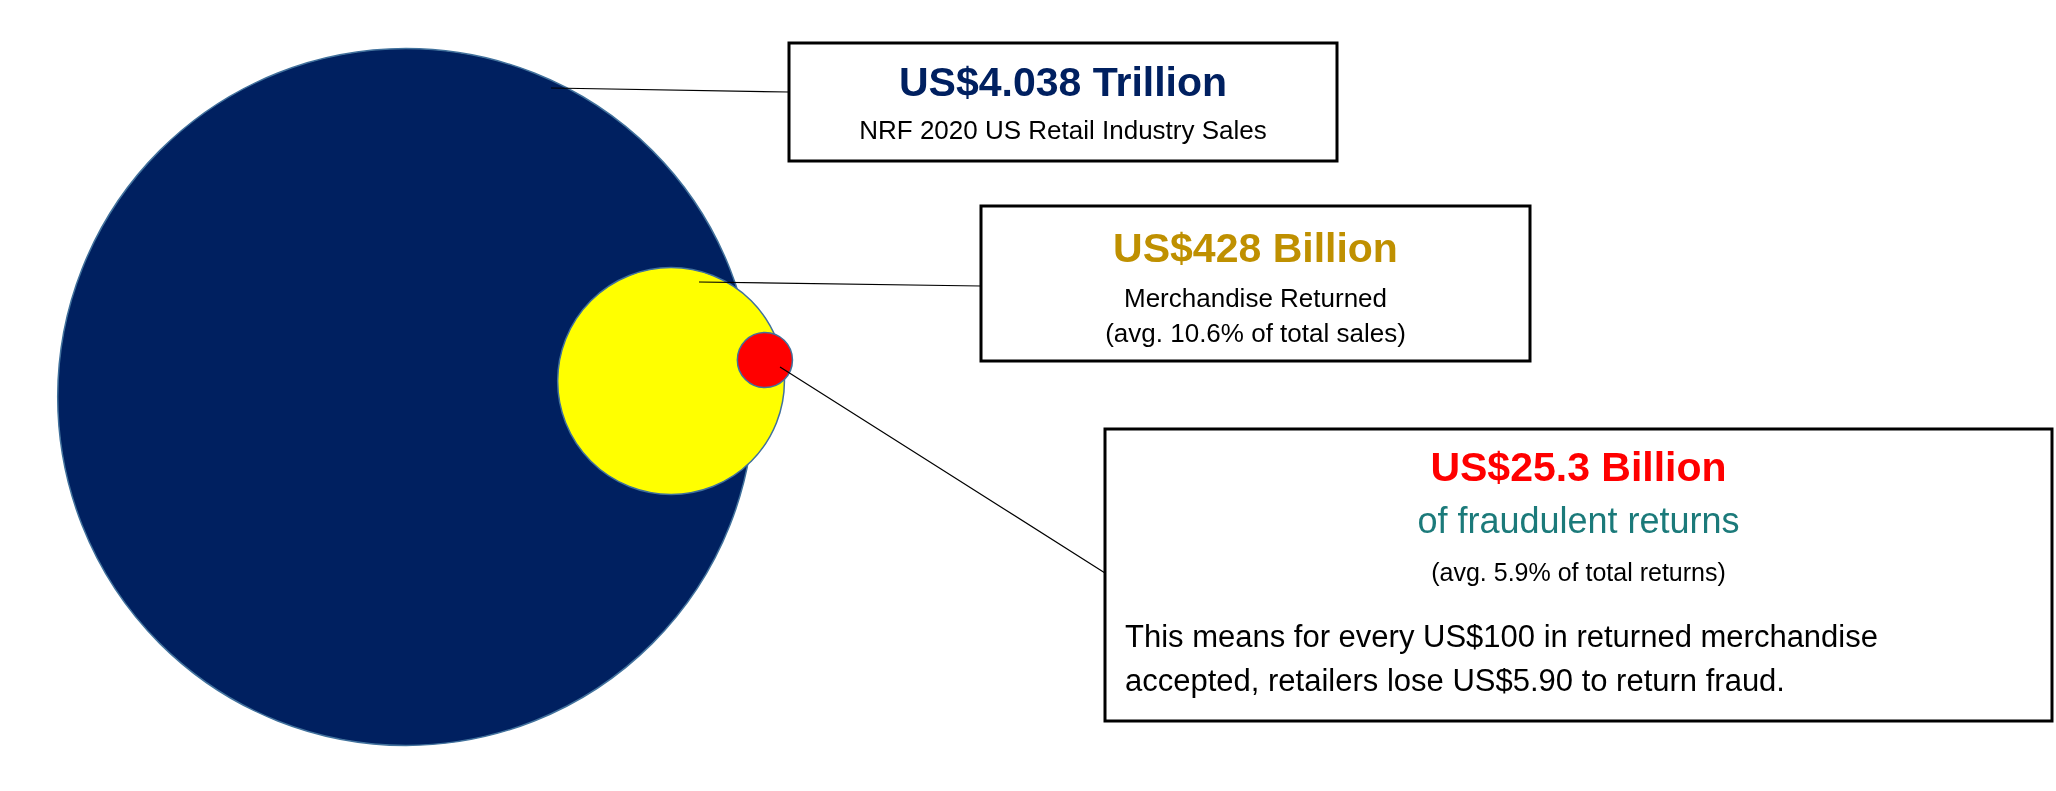 The height and width of the screenshot is (791, 2056). I want to click on text: (avg. 10.6% of total sales), so click(1255, 333).